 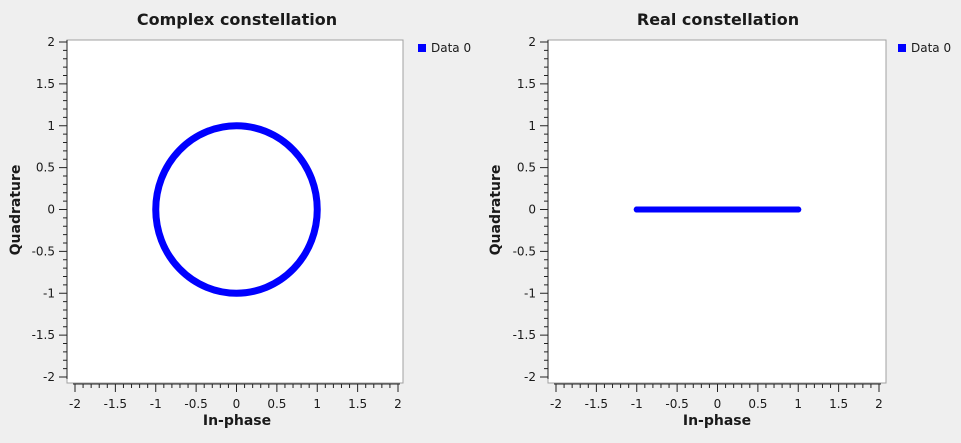 What do you see at coordinates (718, 19) in the screenshot?
I see `chart-title: Real constellation` at bounding box center [718, 19].